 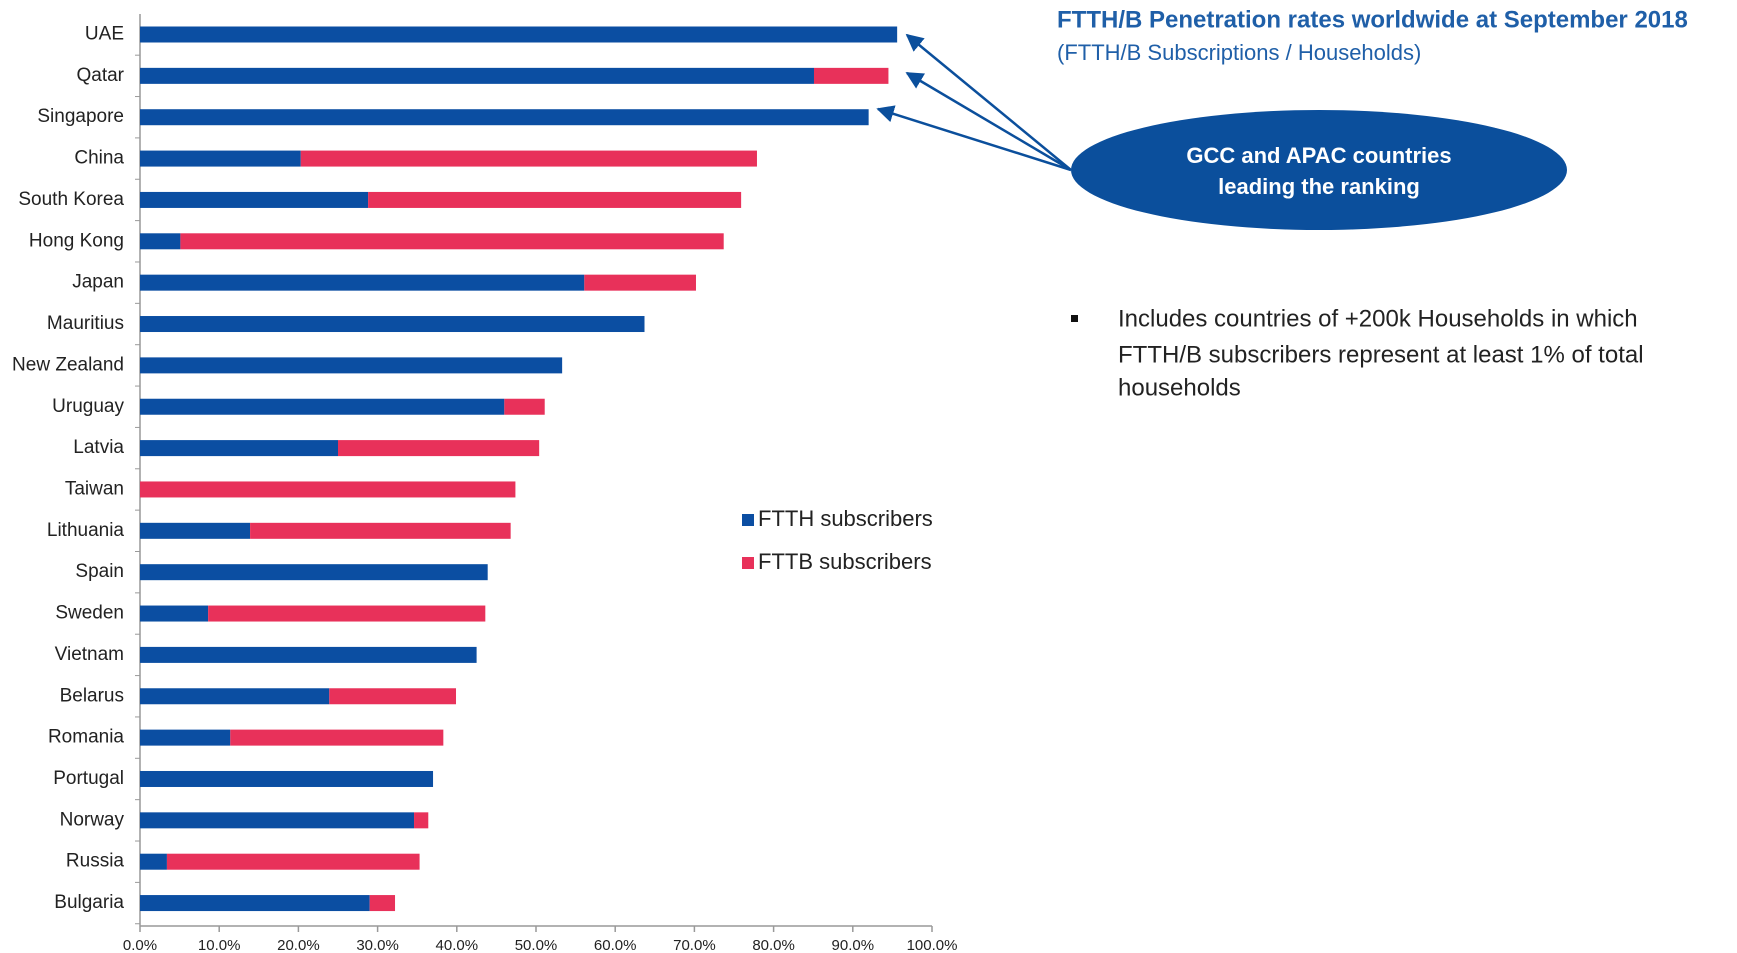 What do you see at coordinates (88, 778) in the screenshot?
I see `y-tick-label: Portugal` at bounding box center [88, 778].